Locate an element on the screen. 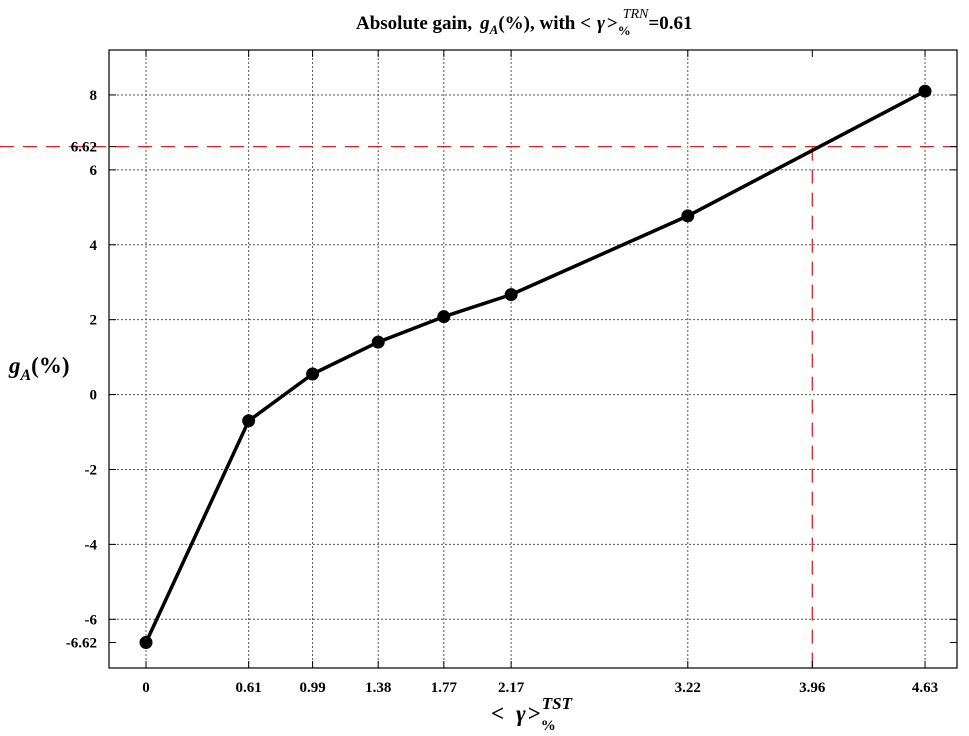 The width and height of the screenshot is (969, 736). y-tick-labels: -6.62 -6 -4 -2 0 2 4 6 6.62 8 is located at coordinates (82, 370).